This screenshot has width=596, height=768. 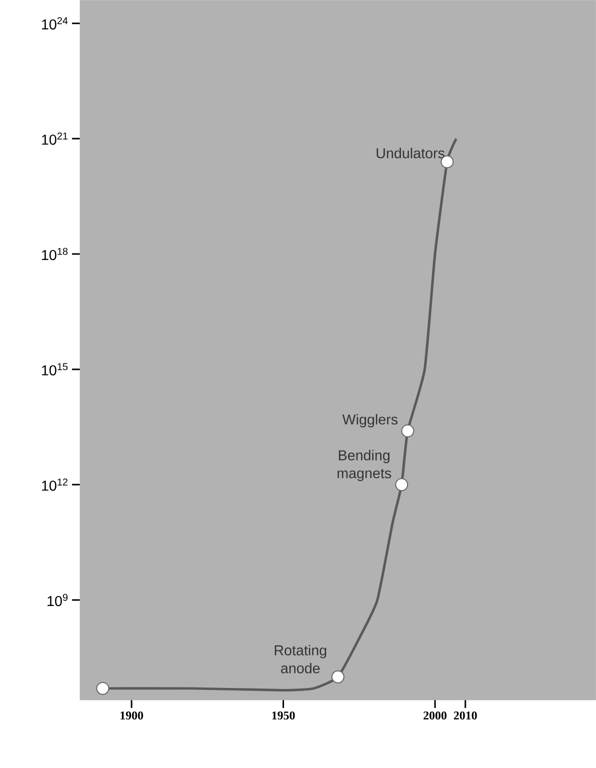 What do you see at coordinates (365, 466) in the screenshot?
I see `annotation: Bending magnets` at bounding box center [365, 466].